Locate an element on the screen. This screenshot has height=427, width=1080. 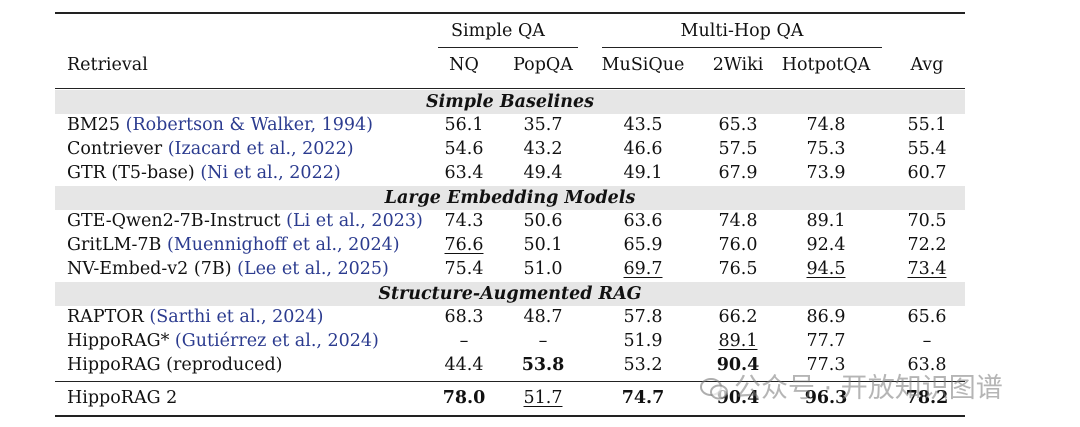
table-cell: 51.9 is located at coordinates (643, 341).